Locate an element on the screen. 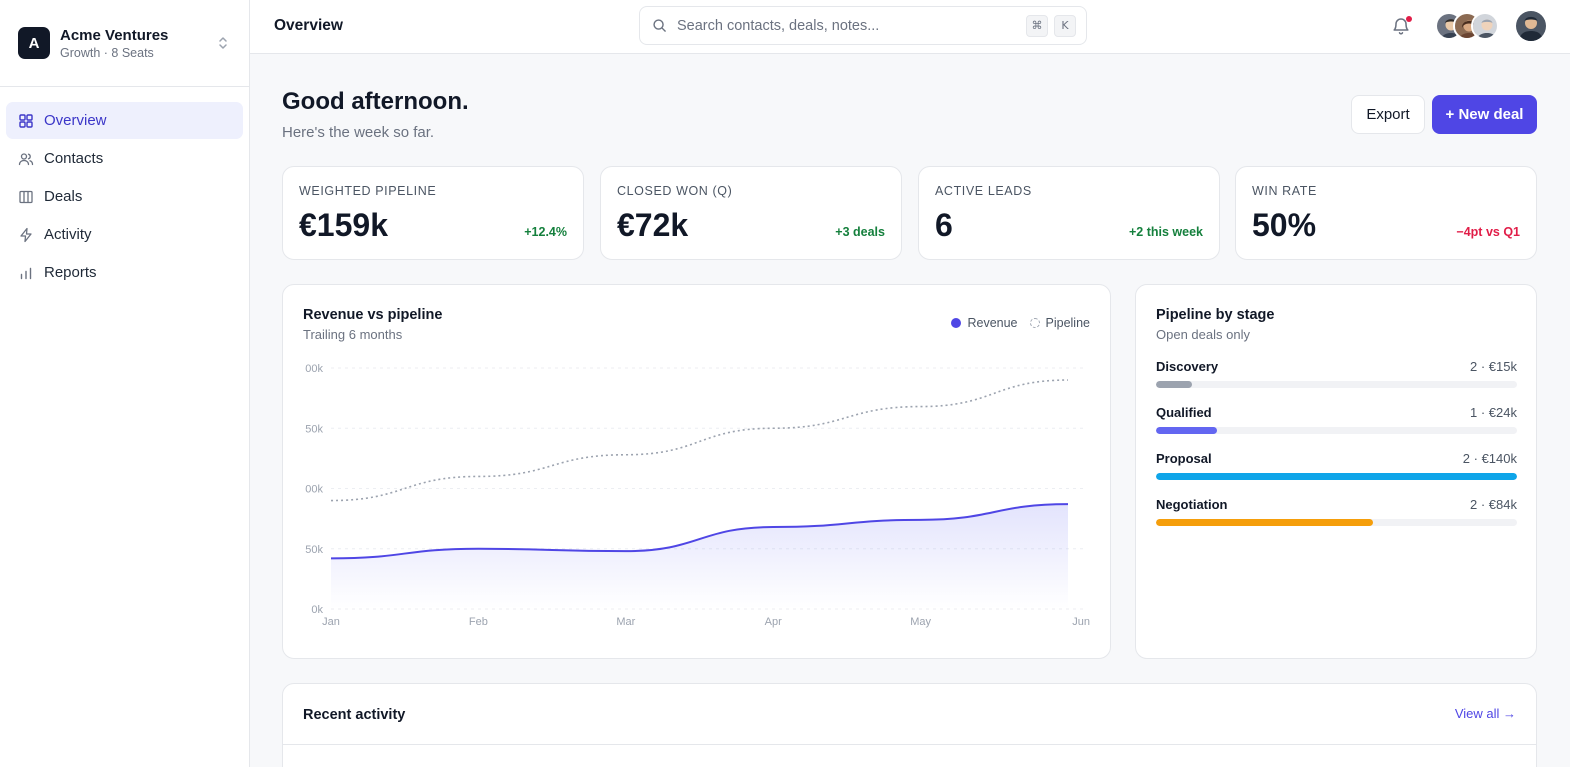 The image size is (1570, 767). stage-row-negotiation: Negotiation 2 · €84k is located at coordinates (1336, 511).